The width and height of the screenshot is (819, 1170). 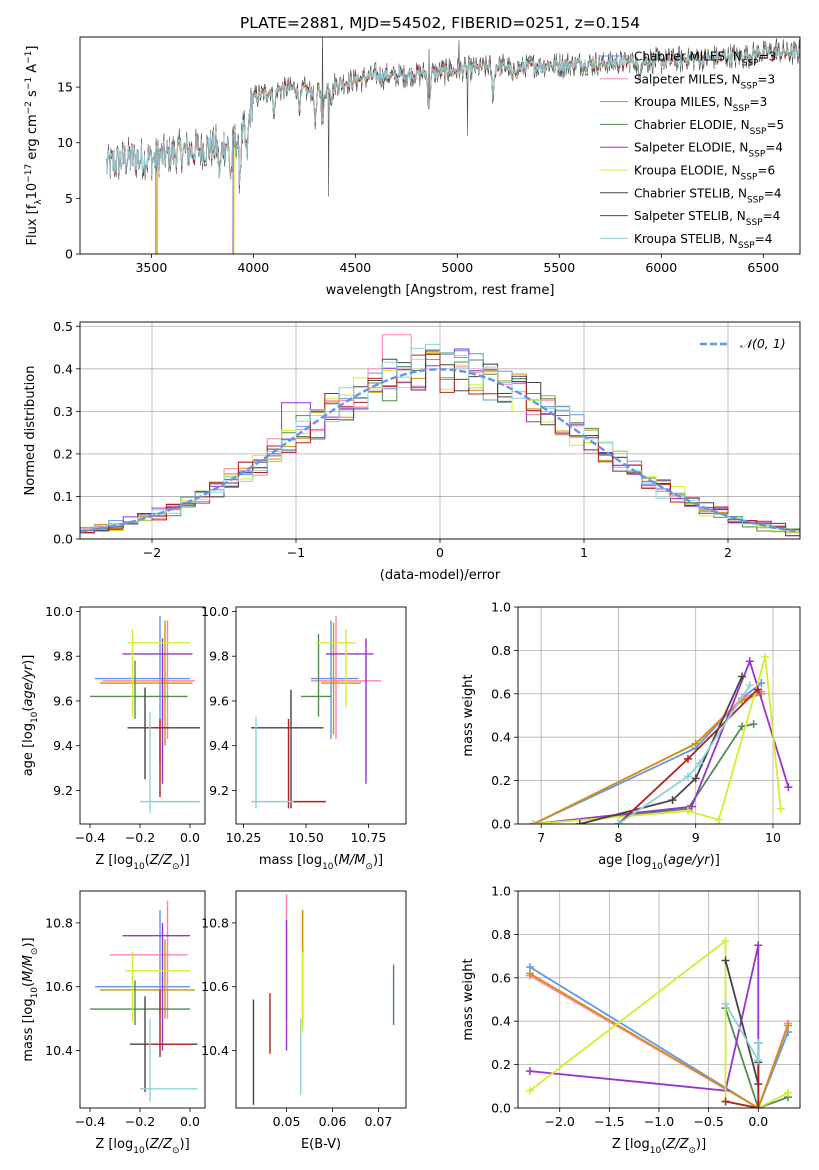 I want to click on text-run: Flux [f, so click(x=32, y=224).